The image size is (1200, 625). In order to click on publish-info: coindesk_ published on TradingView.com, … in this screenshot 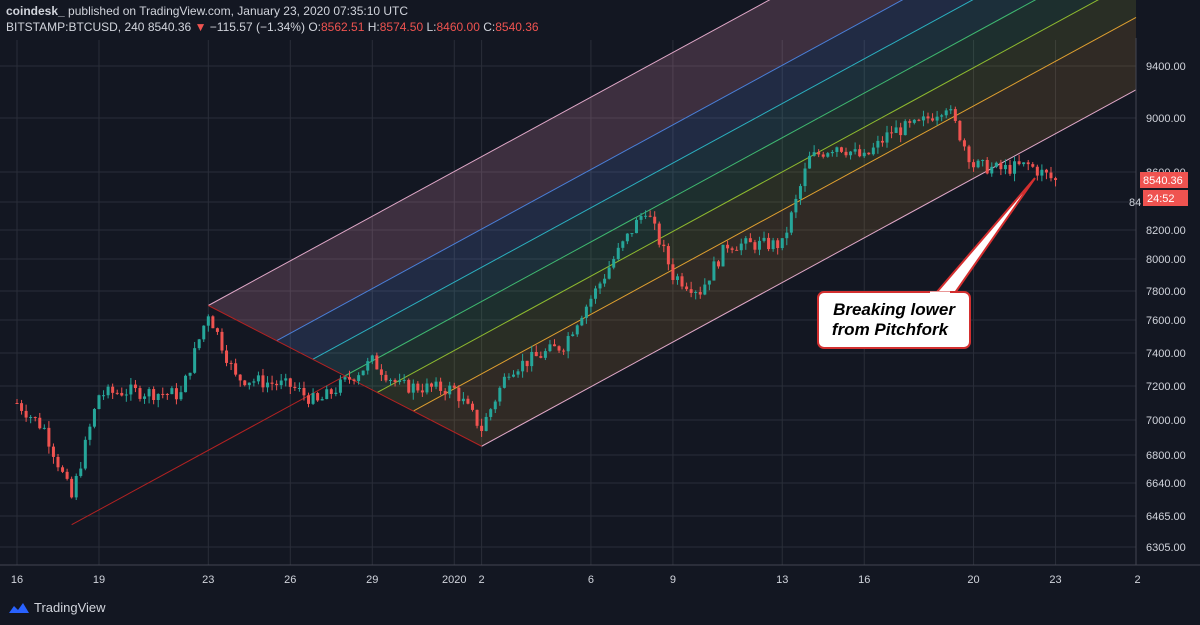, I will do `click(207, 11)`.